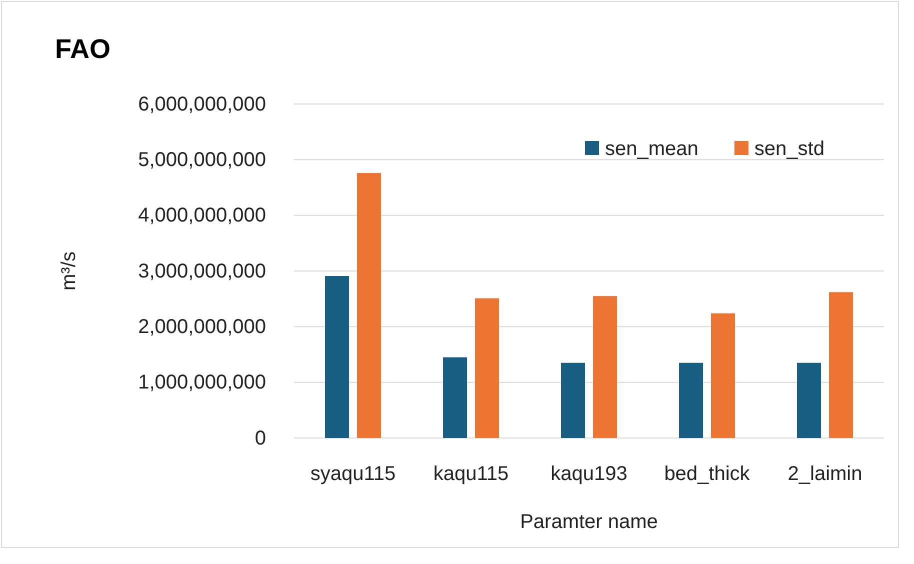 This screenshot has height=564, width=914. What do you see at coordinates (202, 160) in the screenshot?
I see `y-tick-label: 5,000,000,000` at bounding box center [202, 160].